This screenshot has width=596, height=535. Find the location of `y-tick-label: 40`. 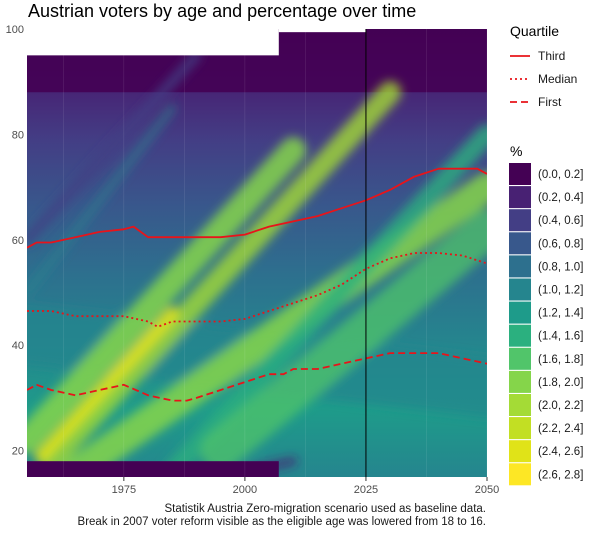

y-tick-label: 40 is located at coordinates (18, 346).